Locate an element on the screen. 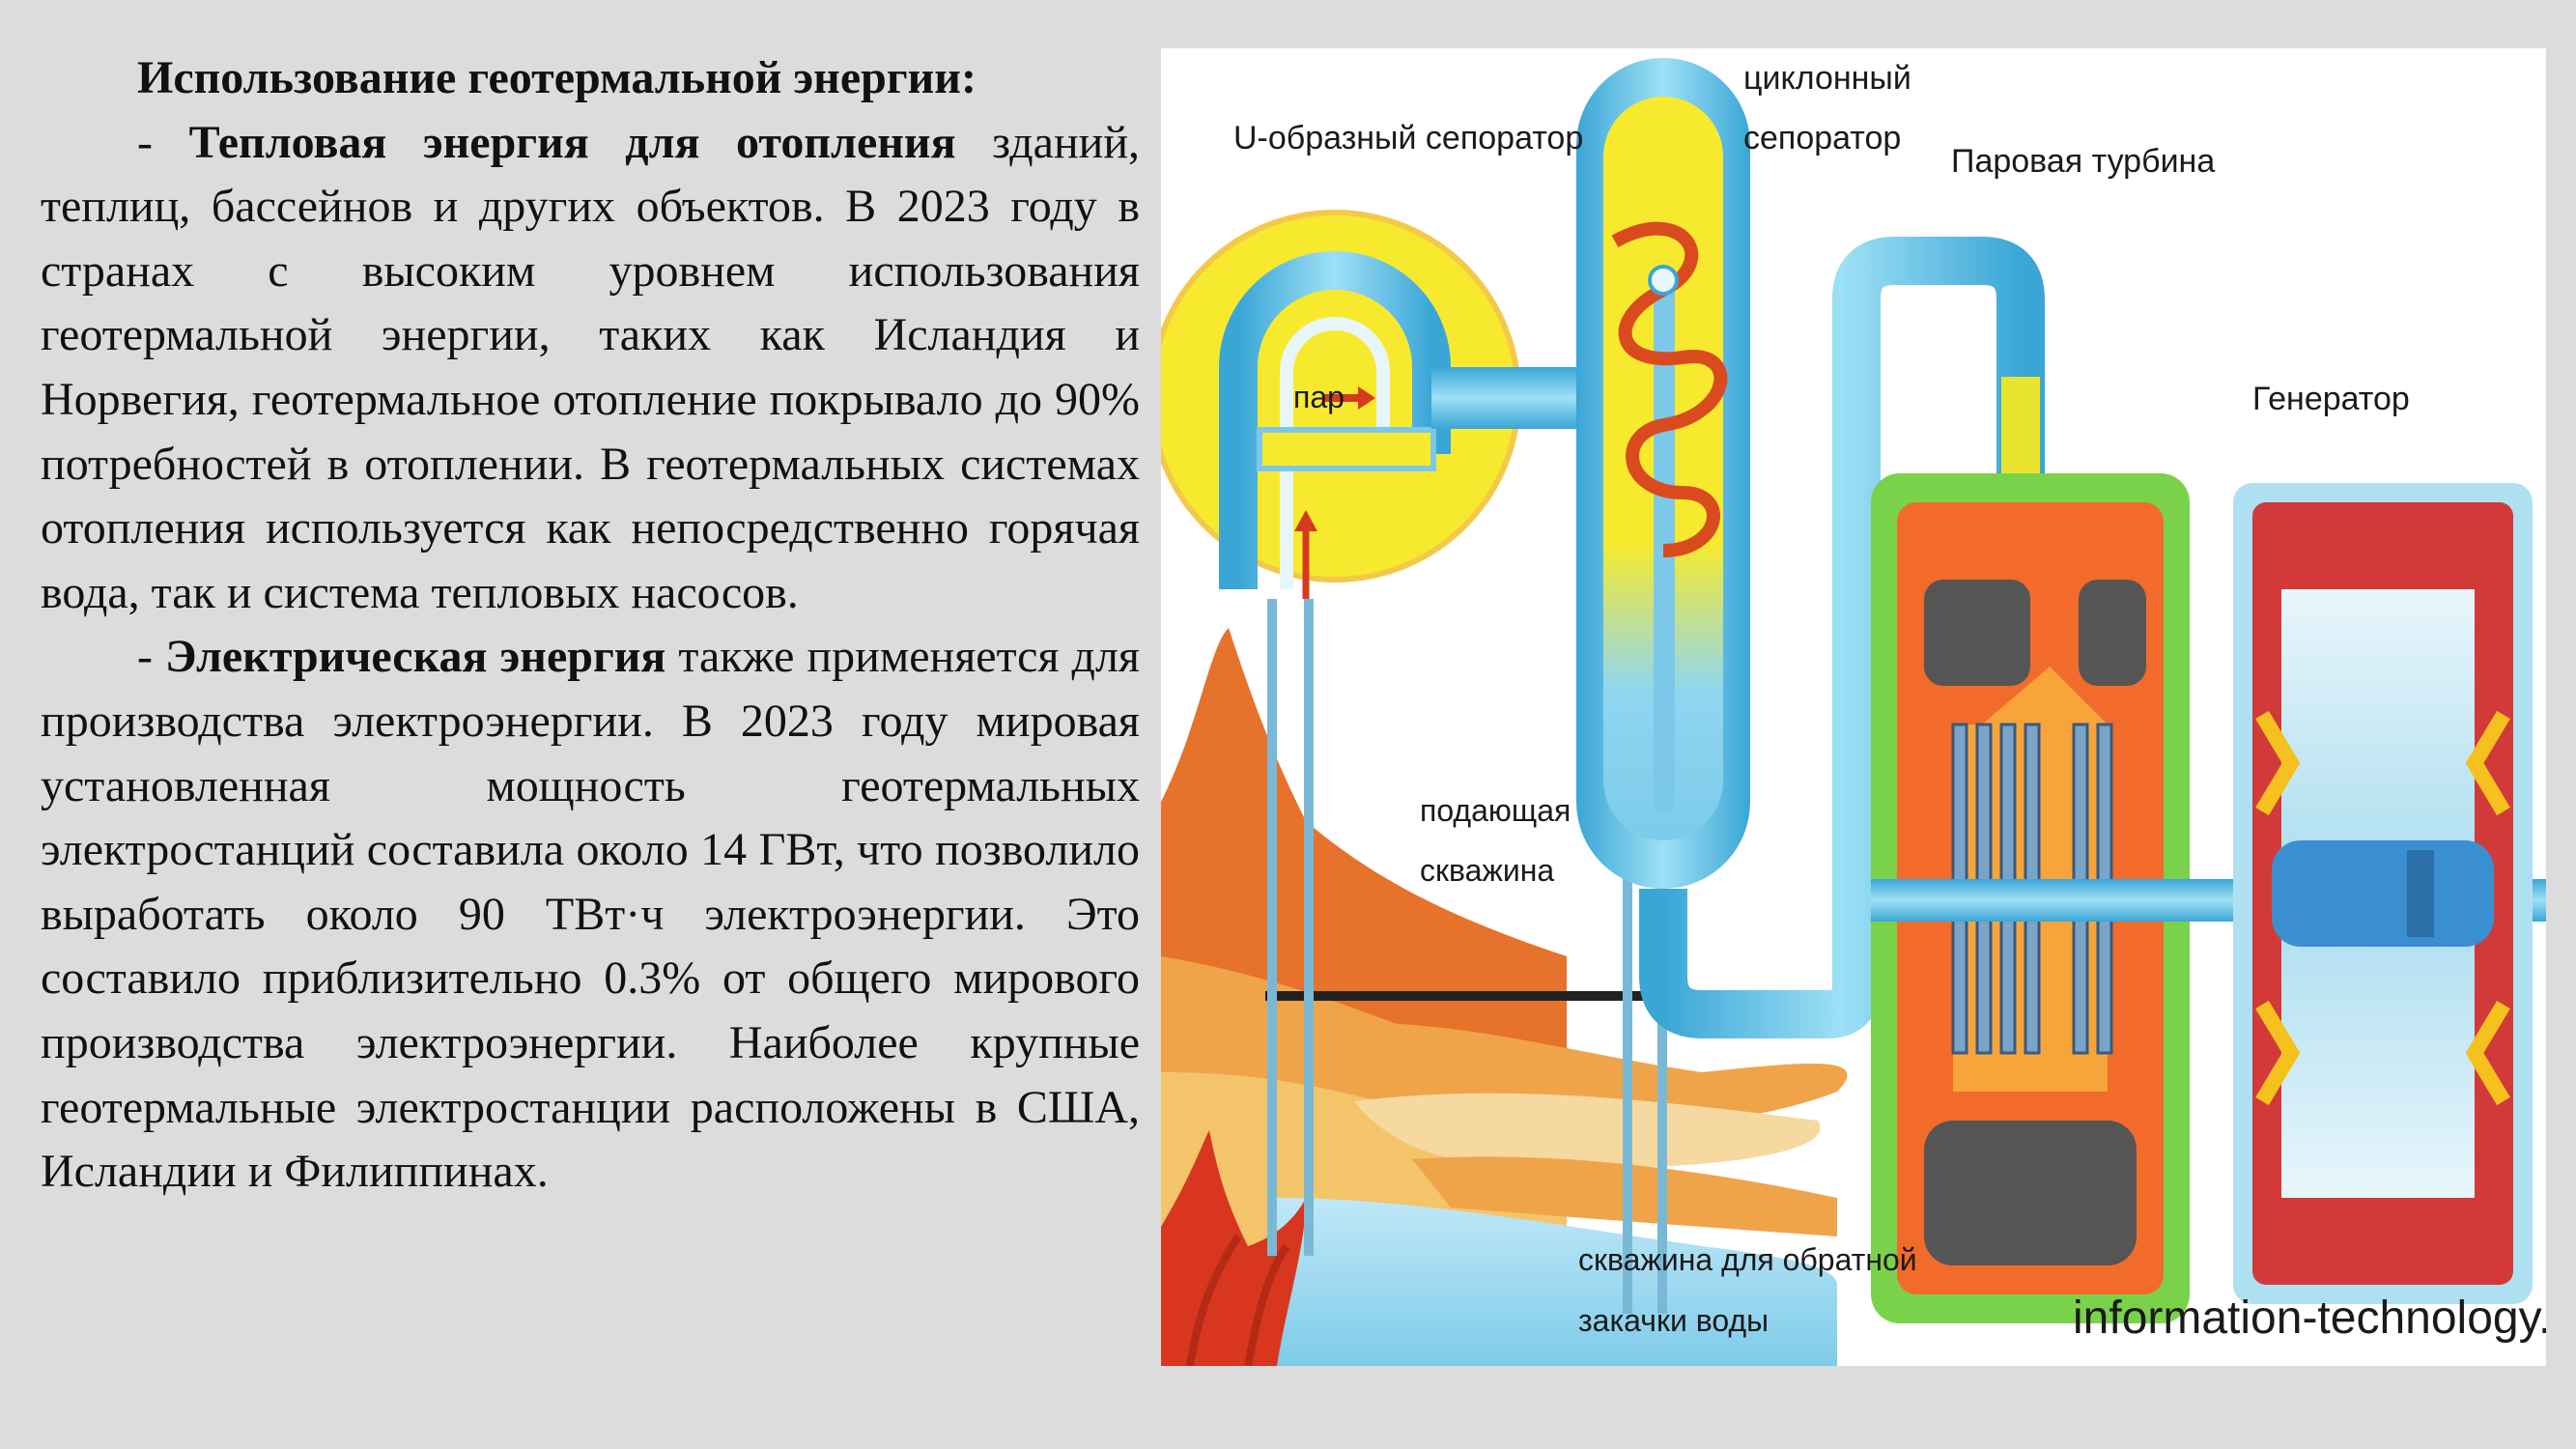 Image resolution: width=2576 pixels, height=1449 pixels. watermark: information-technology.ru is located at coordinates (2309, 1318).